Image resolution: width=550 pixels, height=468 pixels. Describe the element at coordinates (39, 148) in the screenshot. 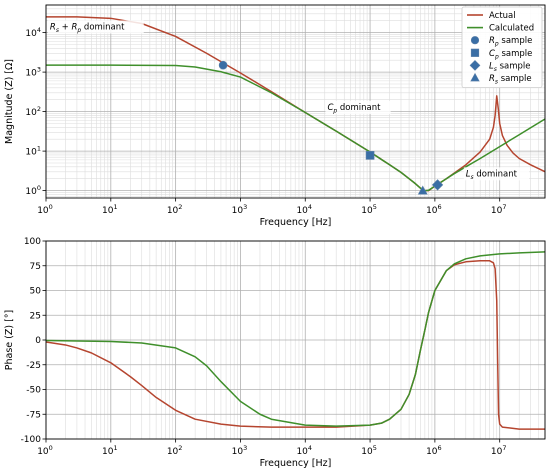

I see `y-tick-label-exponent: 1` at that location.